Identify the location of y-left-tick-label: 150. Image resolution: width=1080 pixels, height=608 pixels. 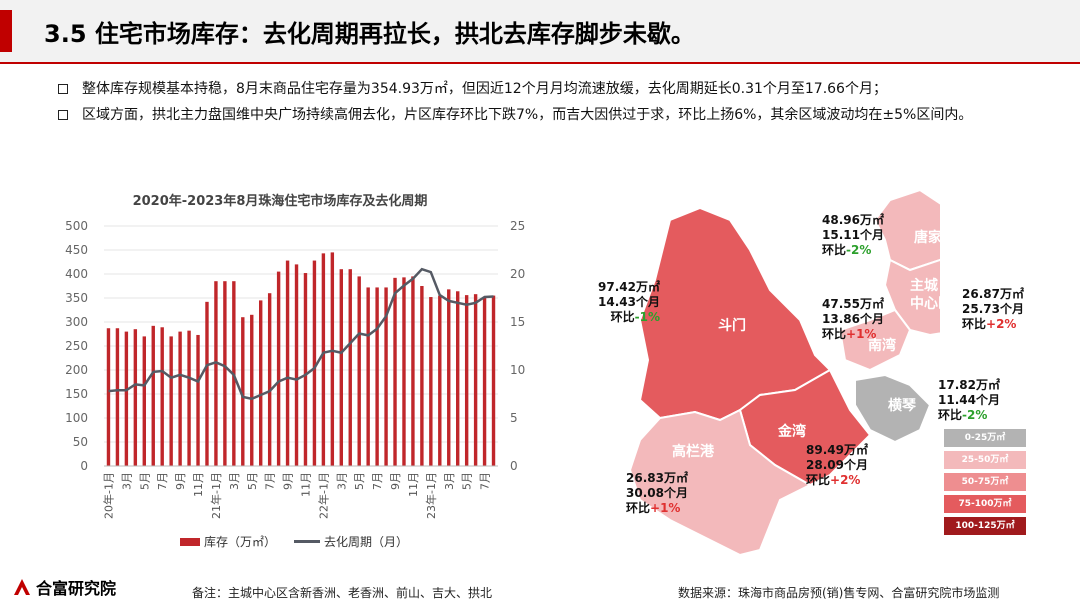
(76, 394).